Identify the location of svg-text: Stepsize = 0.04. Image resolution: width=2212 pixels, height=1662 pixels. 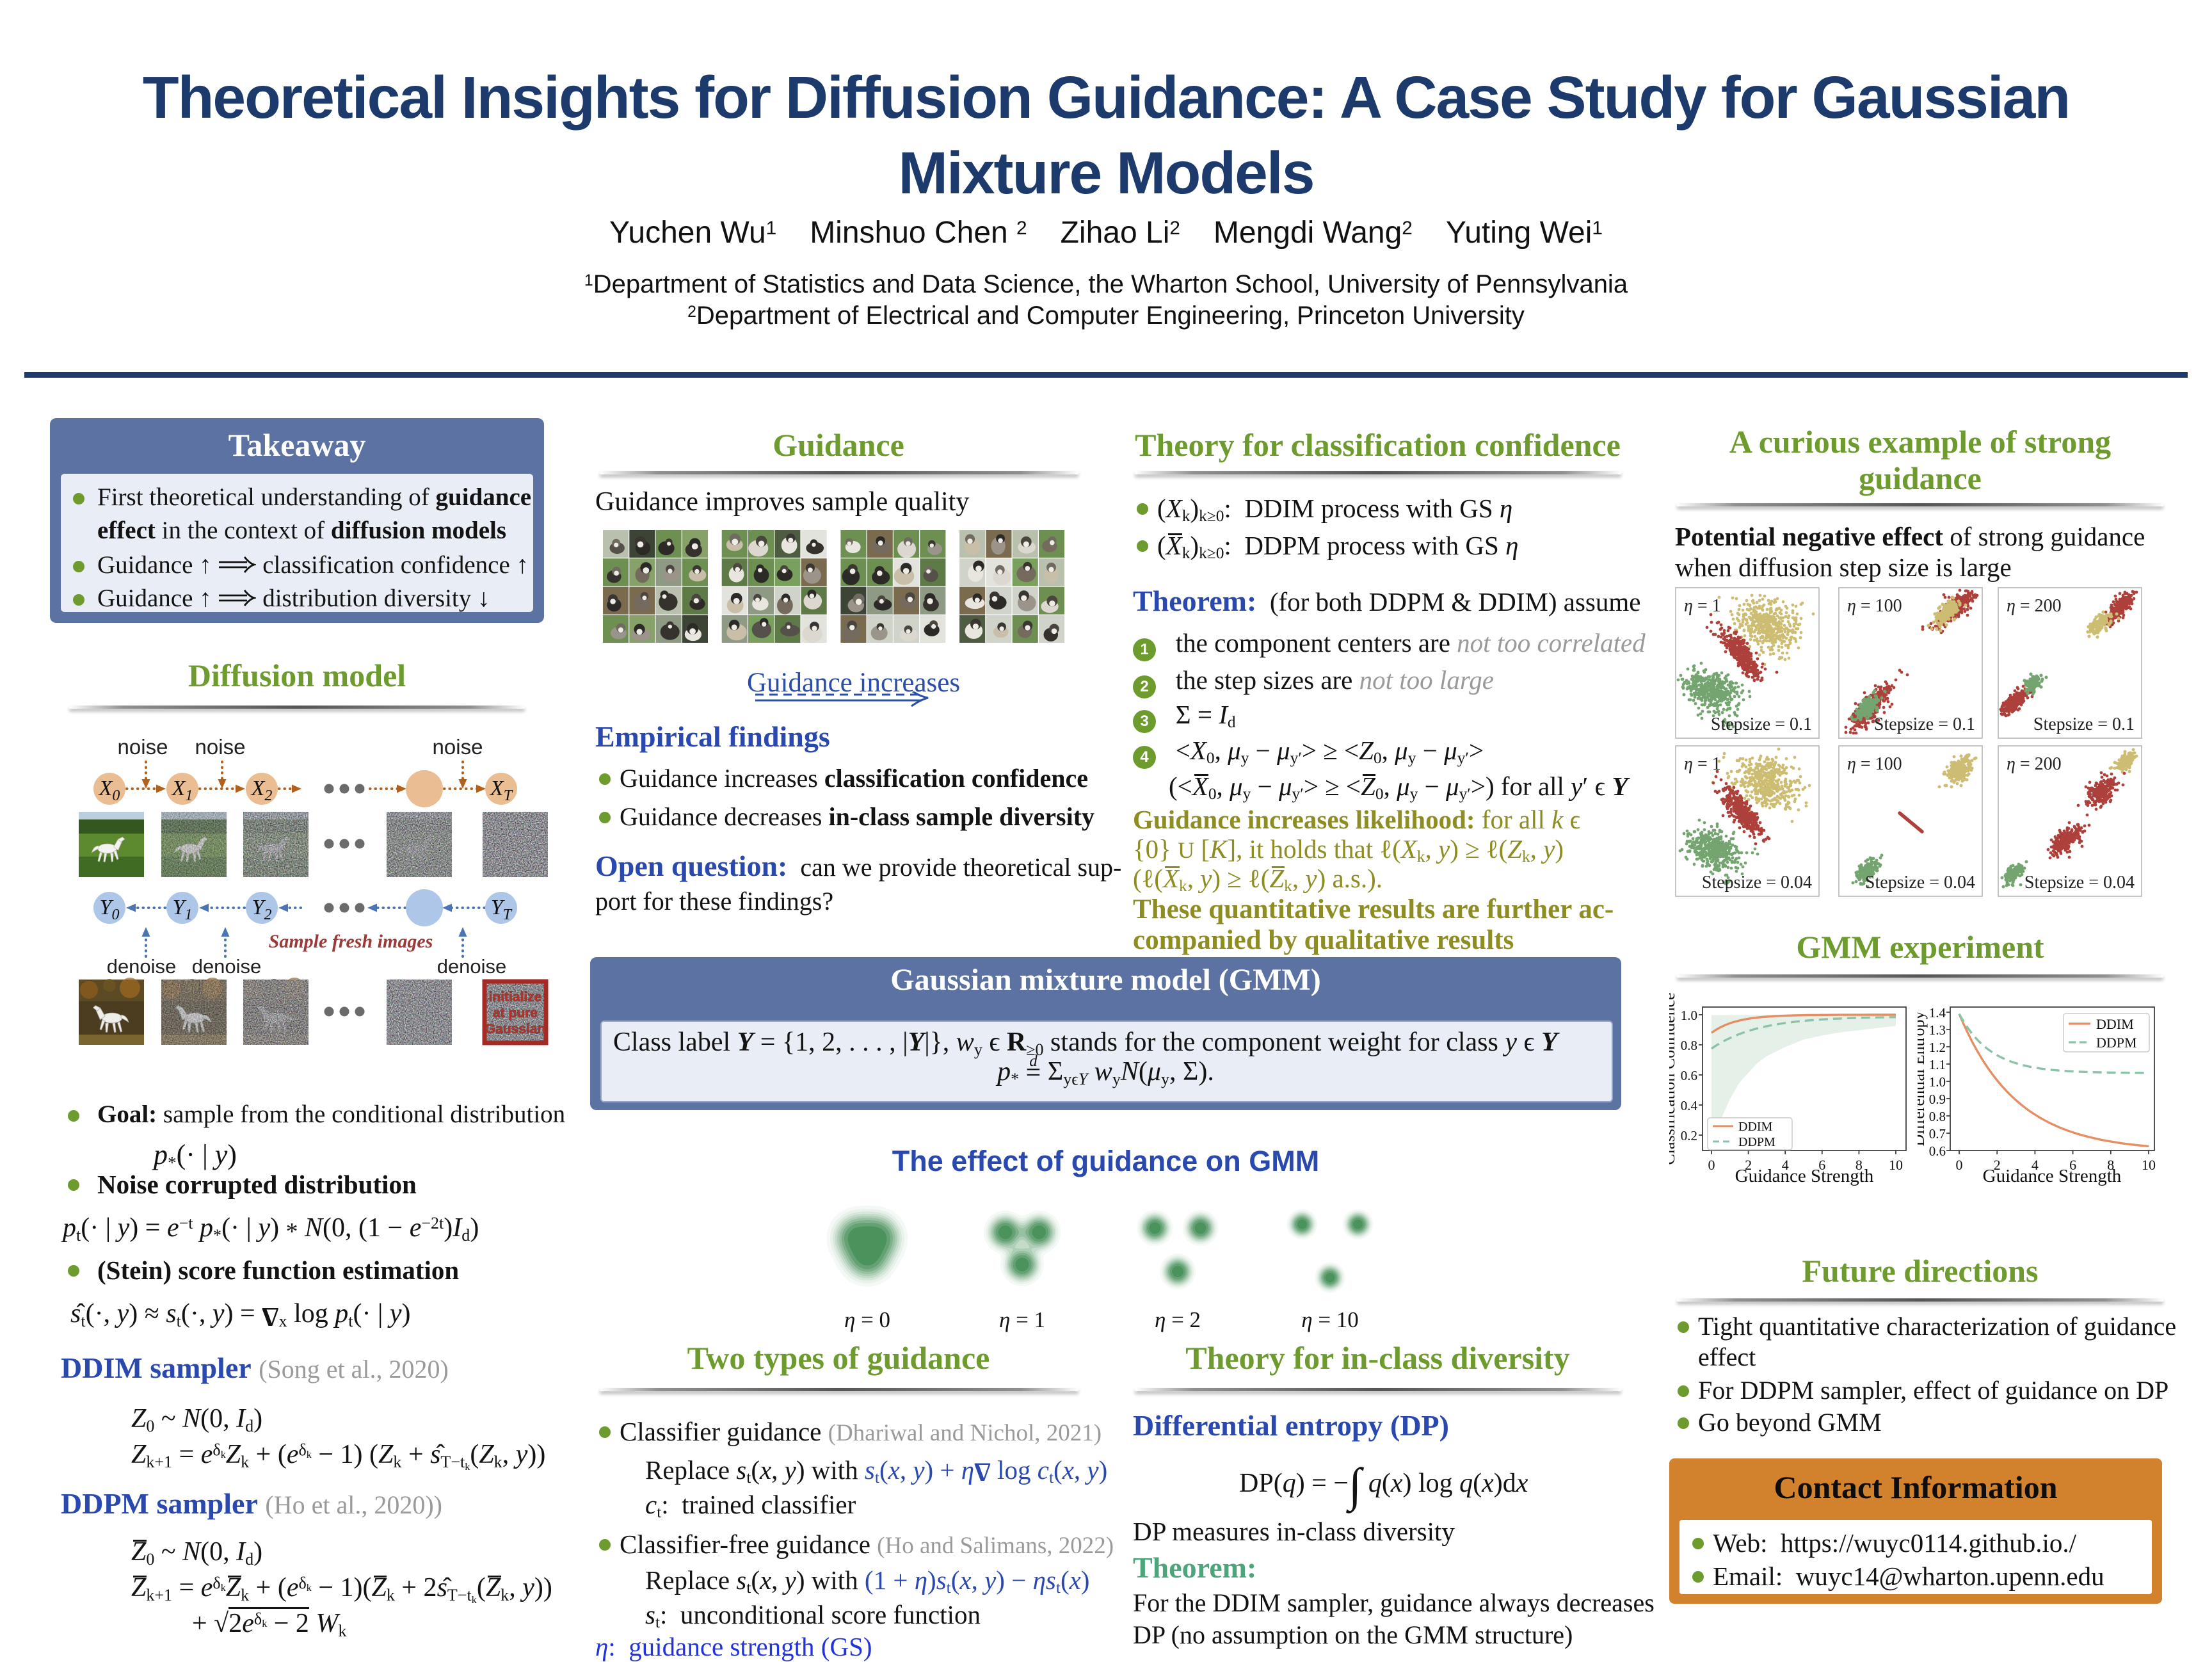
(1757, 882).